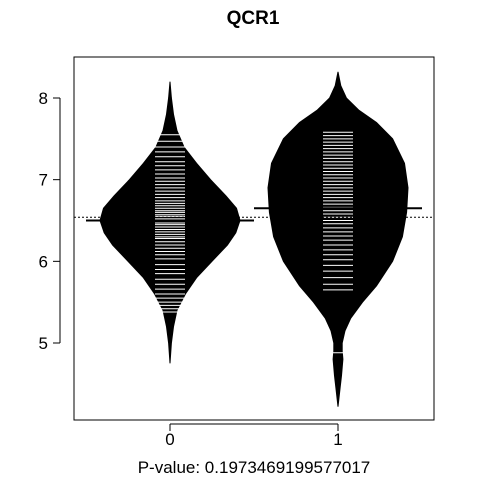  I want to click on y-axis: 5 6 7 8, so click(50, 221).